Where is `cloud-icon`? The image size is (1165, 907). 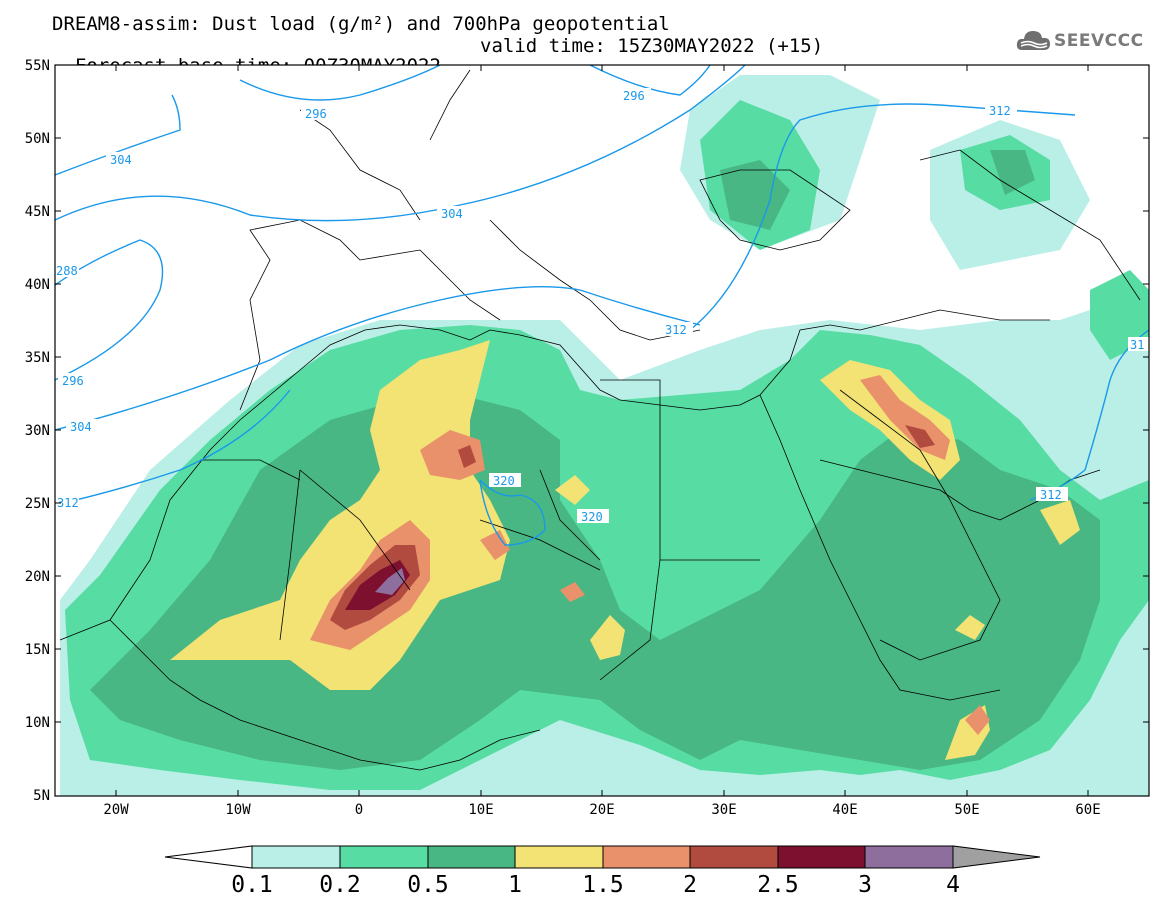 cloud-icon is located at coordinates (1033, 40).